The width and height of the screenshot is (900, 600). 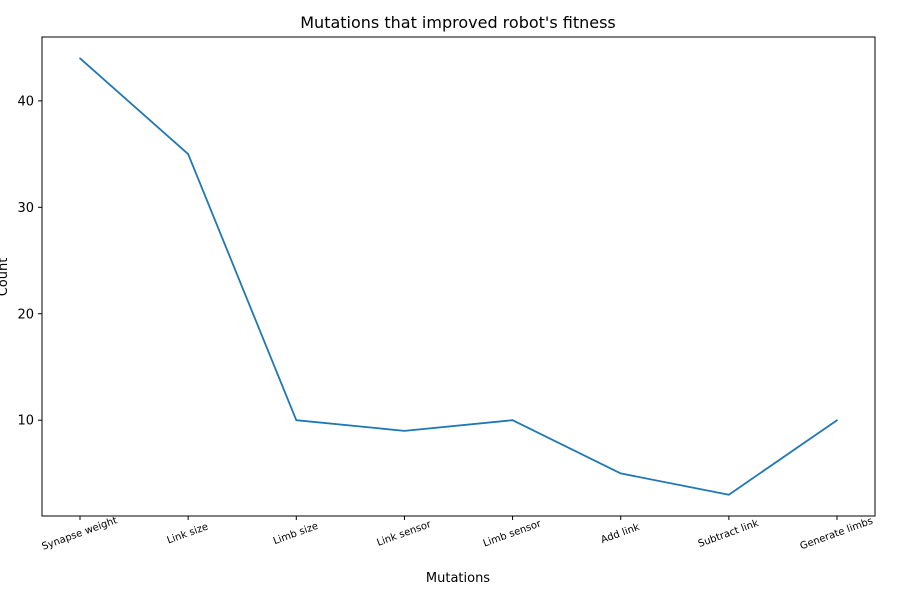 What do you see at coordinates (729, 534) in the screenshot?
I see `x-tick-label: Subtract link` at bounding box center [729, 534].